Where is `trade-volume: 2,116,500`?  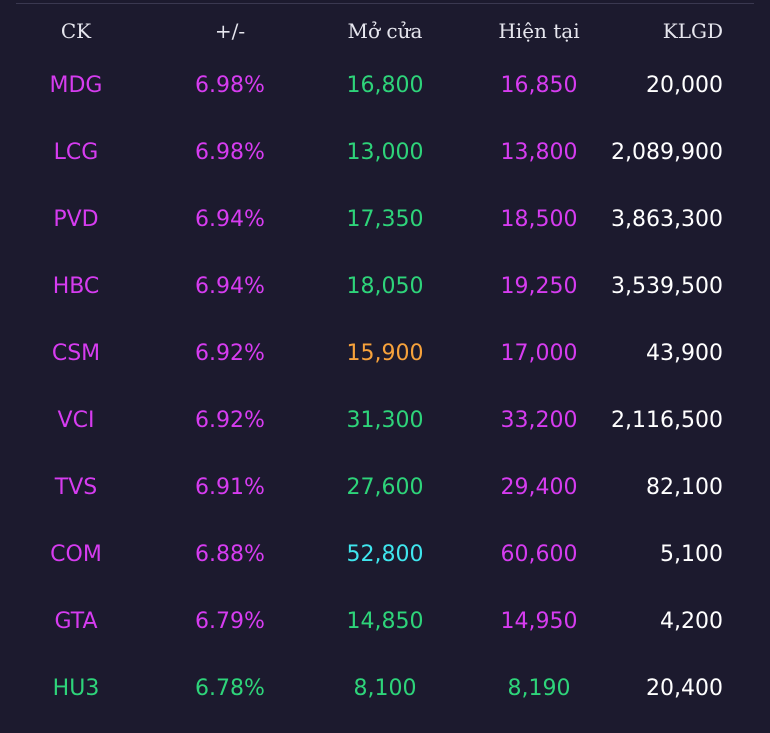
trade-volume: 2,116,500 is located at coordinates (667, 420).